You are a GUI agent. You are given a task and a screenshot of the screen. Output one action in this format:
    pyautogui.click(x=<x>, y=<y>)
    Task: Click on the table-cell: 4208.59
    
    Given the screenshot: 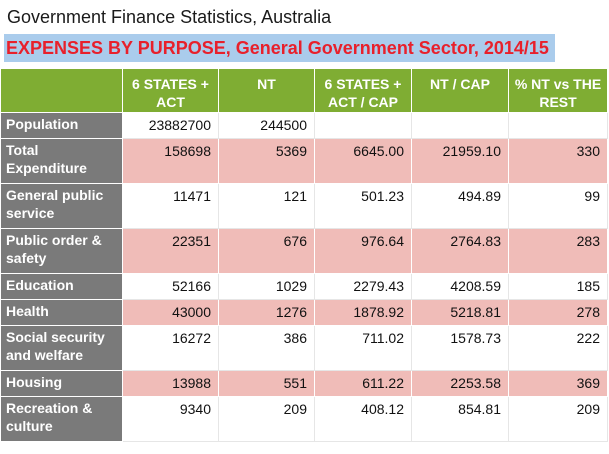 What is the action you would take?
    pyautogui.click(x=460, y=286)
    